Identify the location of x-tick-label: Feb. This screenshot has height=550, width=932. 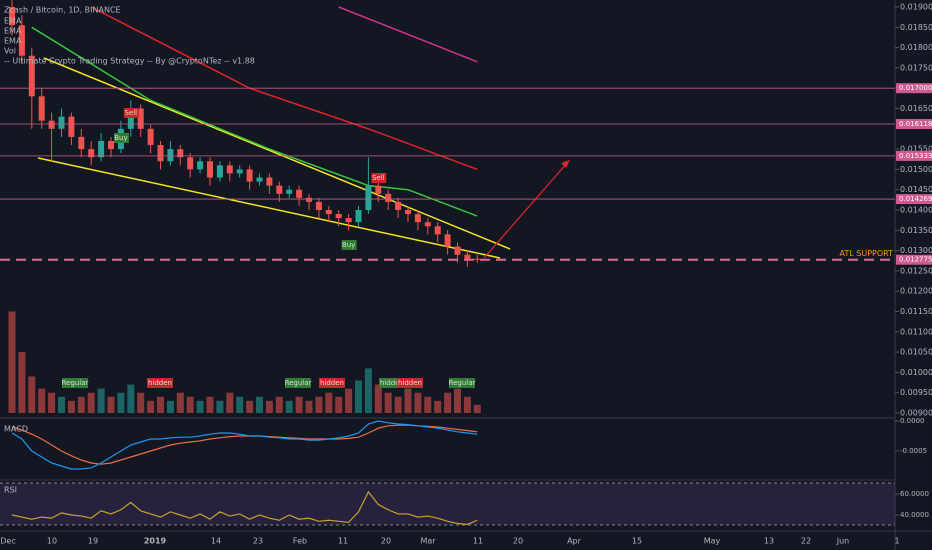
(300, 541).